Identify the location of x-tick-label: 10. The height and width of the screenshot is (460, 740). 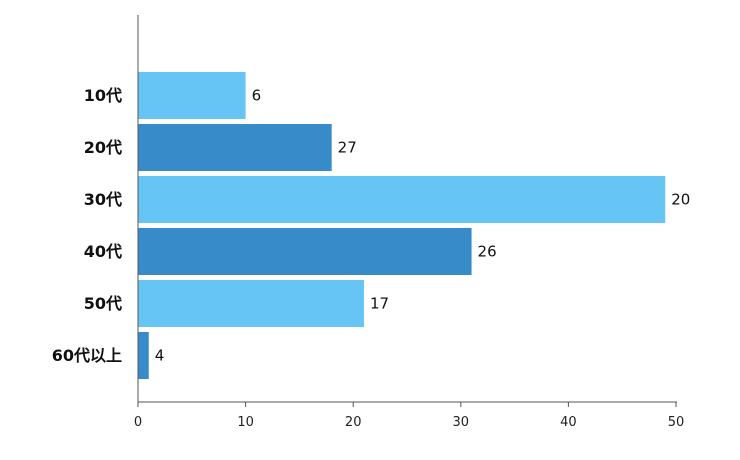
(245, 422).